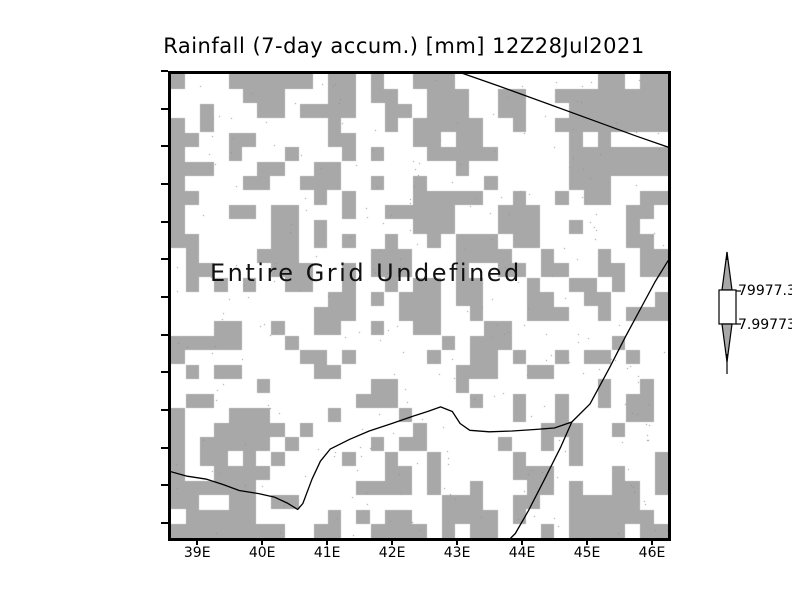  I want to click on x-axis-tick-label: 41E, so click(327, 553).